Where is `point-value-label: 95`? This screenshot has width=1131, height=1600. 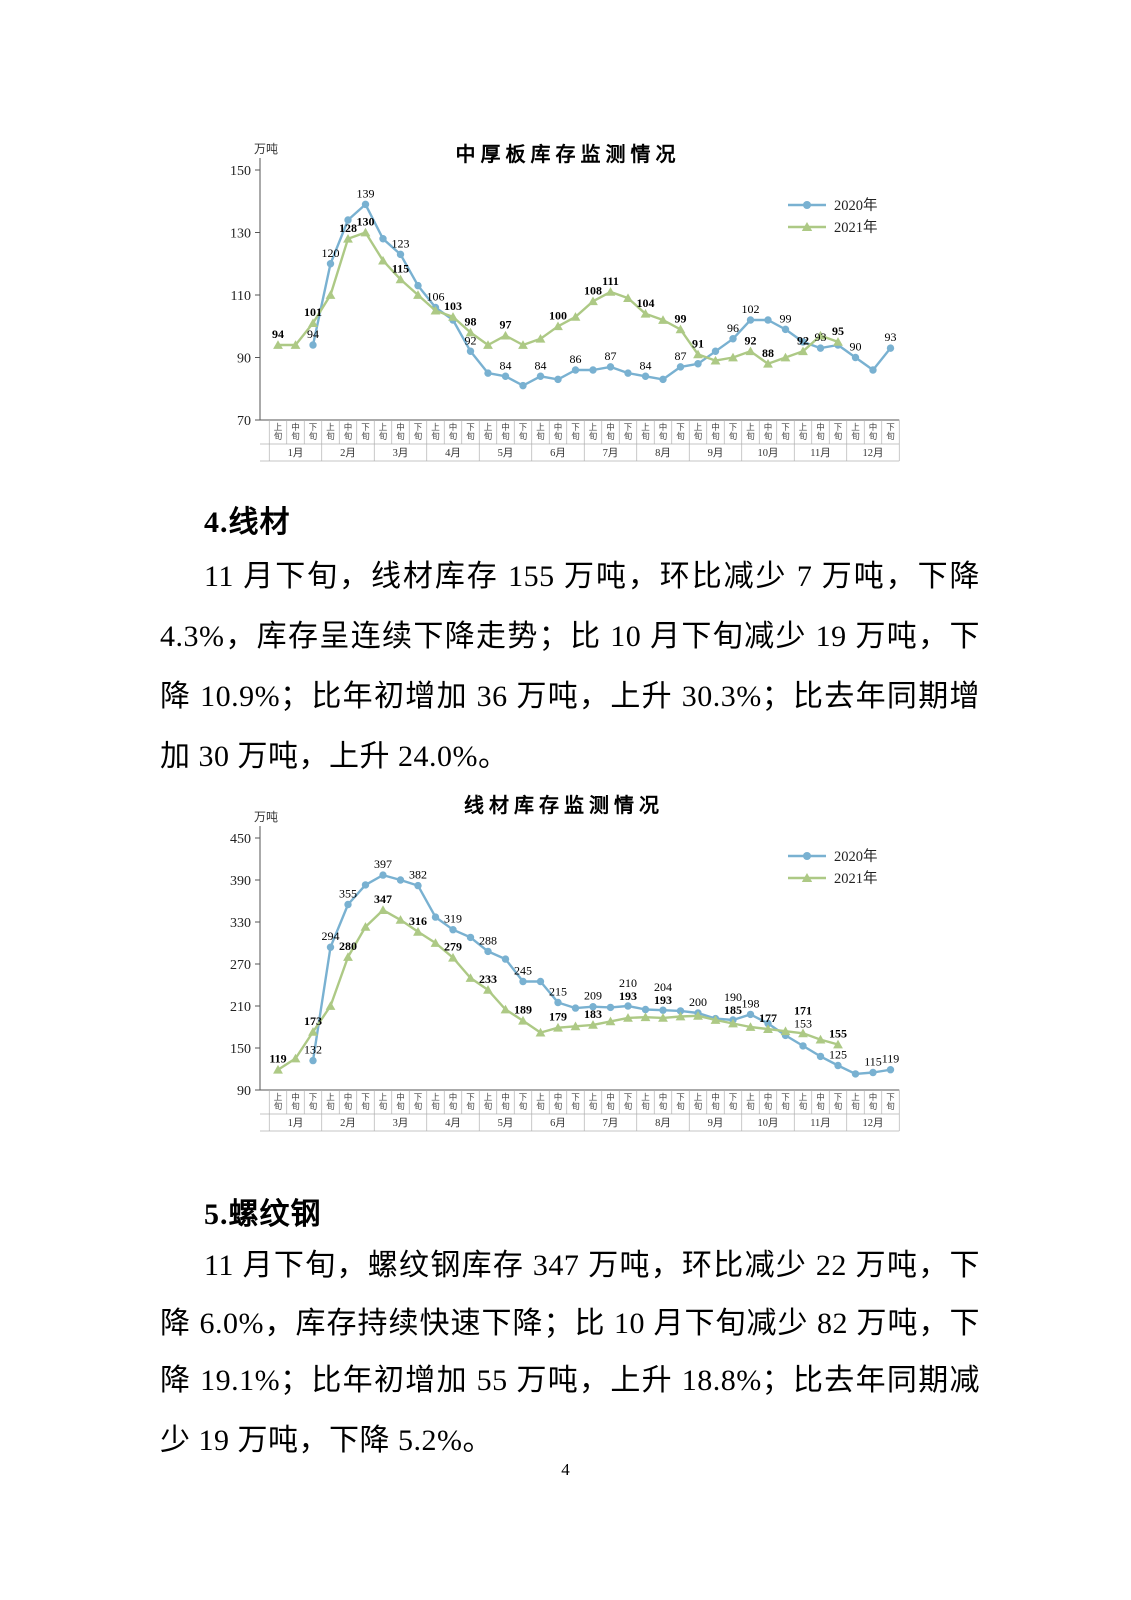
point-value-label: 95 is located at coordinates (838, 331).